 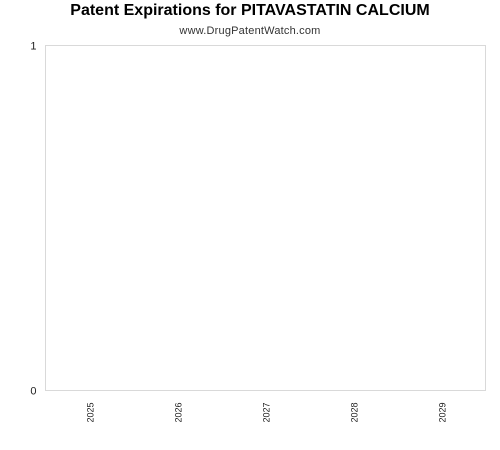 I want to click on y-axis: 01, so click(x=33, y=219).